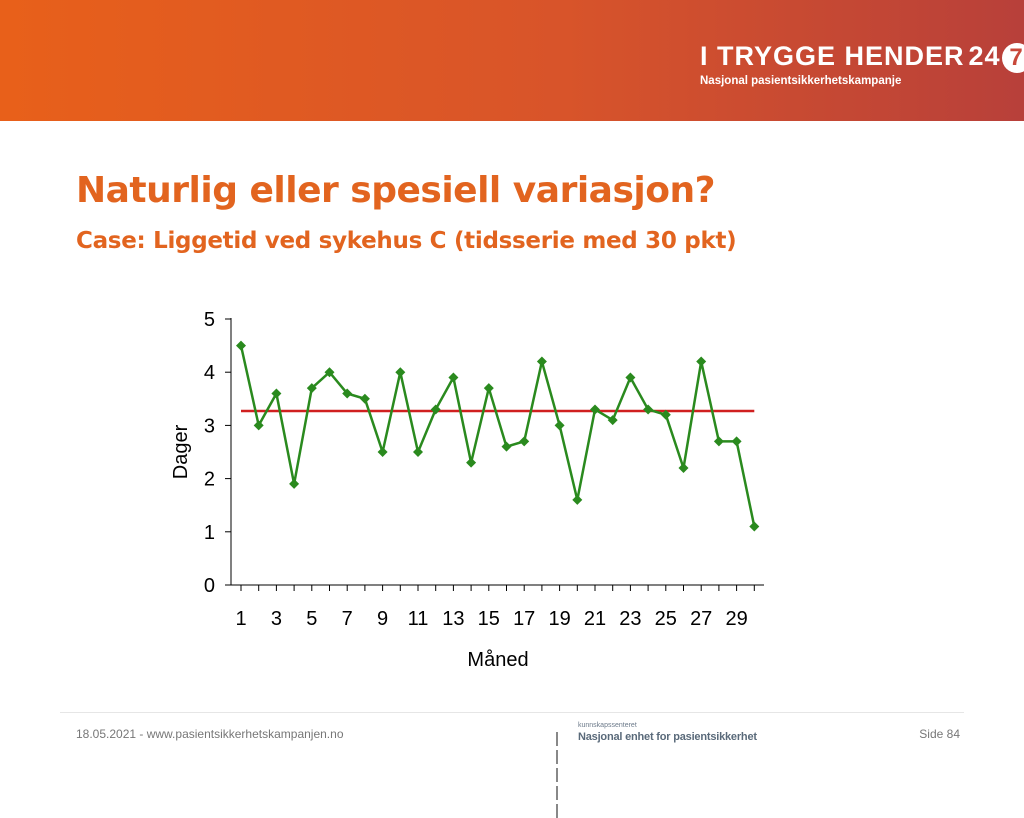  What do you see at coordinates (347, 619) in the screenshot?
I see `x-tick-label: 7` at bounding box center [347, 619].